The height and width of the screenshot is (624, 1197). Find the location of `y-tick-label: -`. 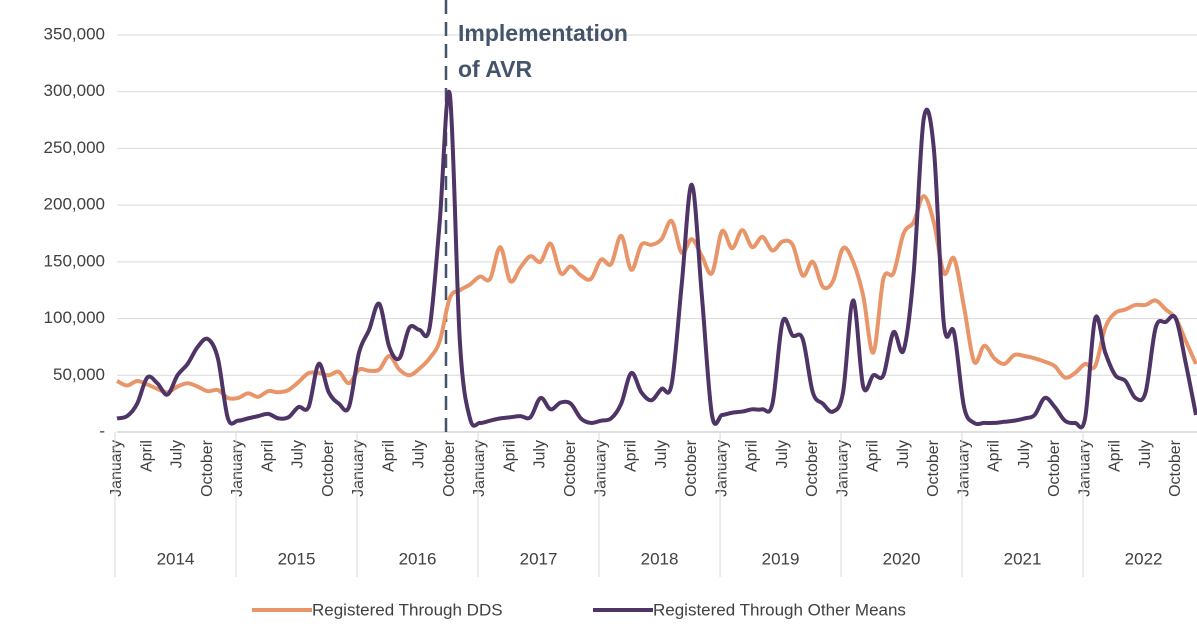

y-tick-label: - is located at coordinates (102, 430).